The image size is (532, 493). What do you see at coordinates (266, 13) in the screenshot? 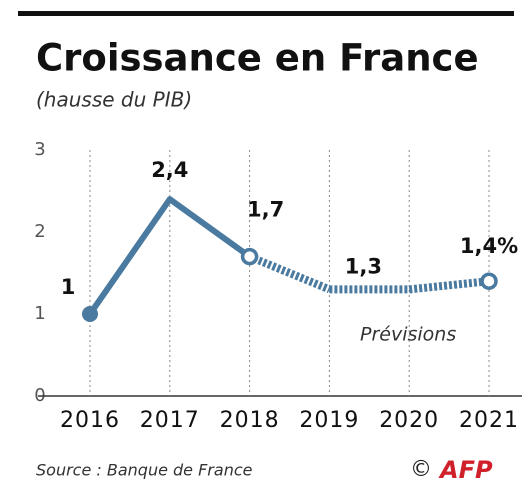
I see `top-bar` at bounding box center [266, 13].